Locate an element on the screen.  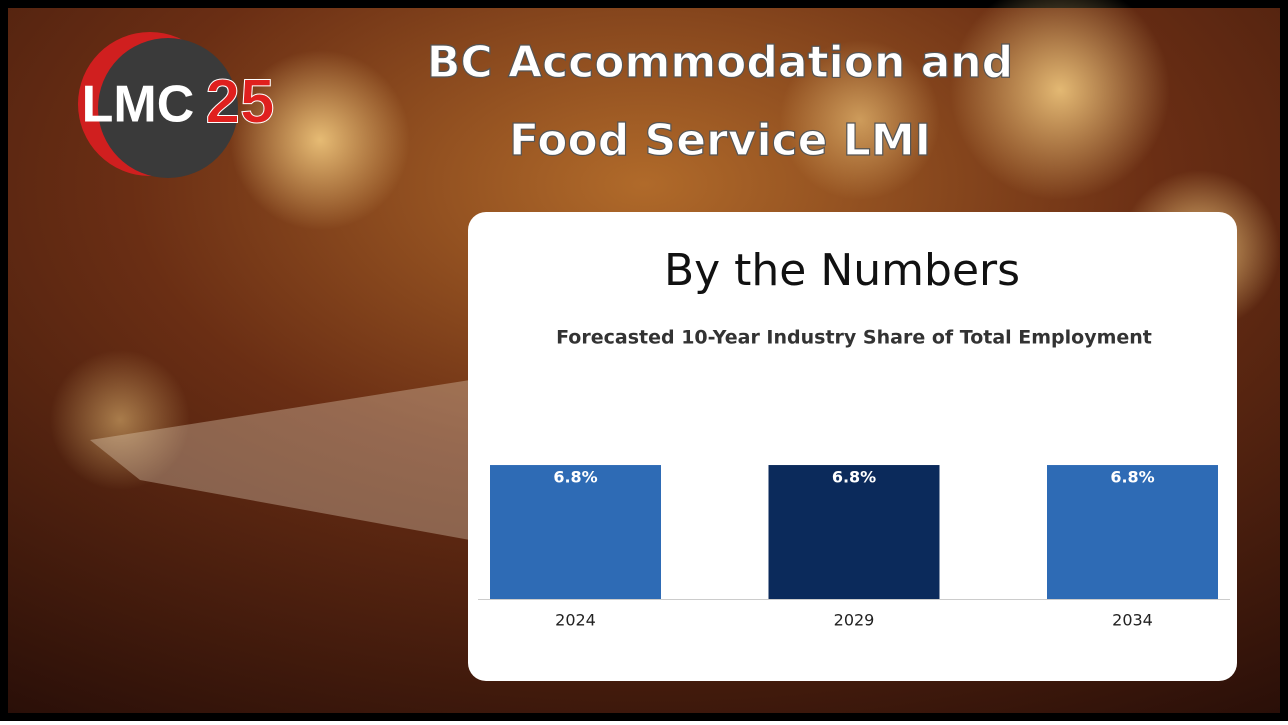
heading: By the Numbers is located at coordinates (842, 270).